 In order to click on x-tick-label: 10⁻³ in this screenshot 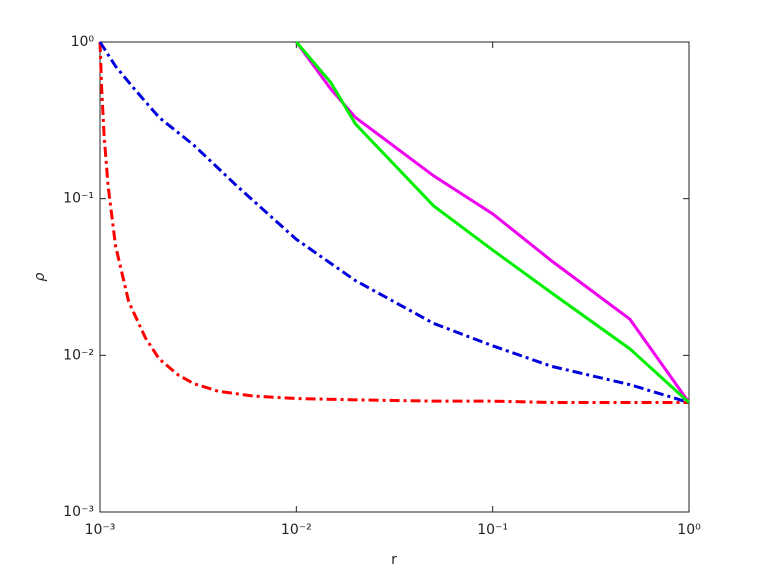, I will do `click(100, 530)`.